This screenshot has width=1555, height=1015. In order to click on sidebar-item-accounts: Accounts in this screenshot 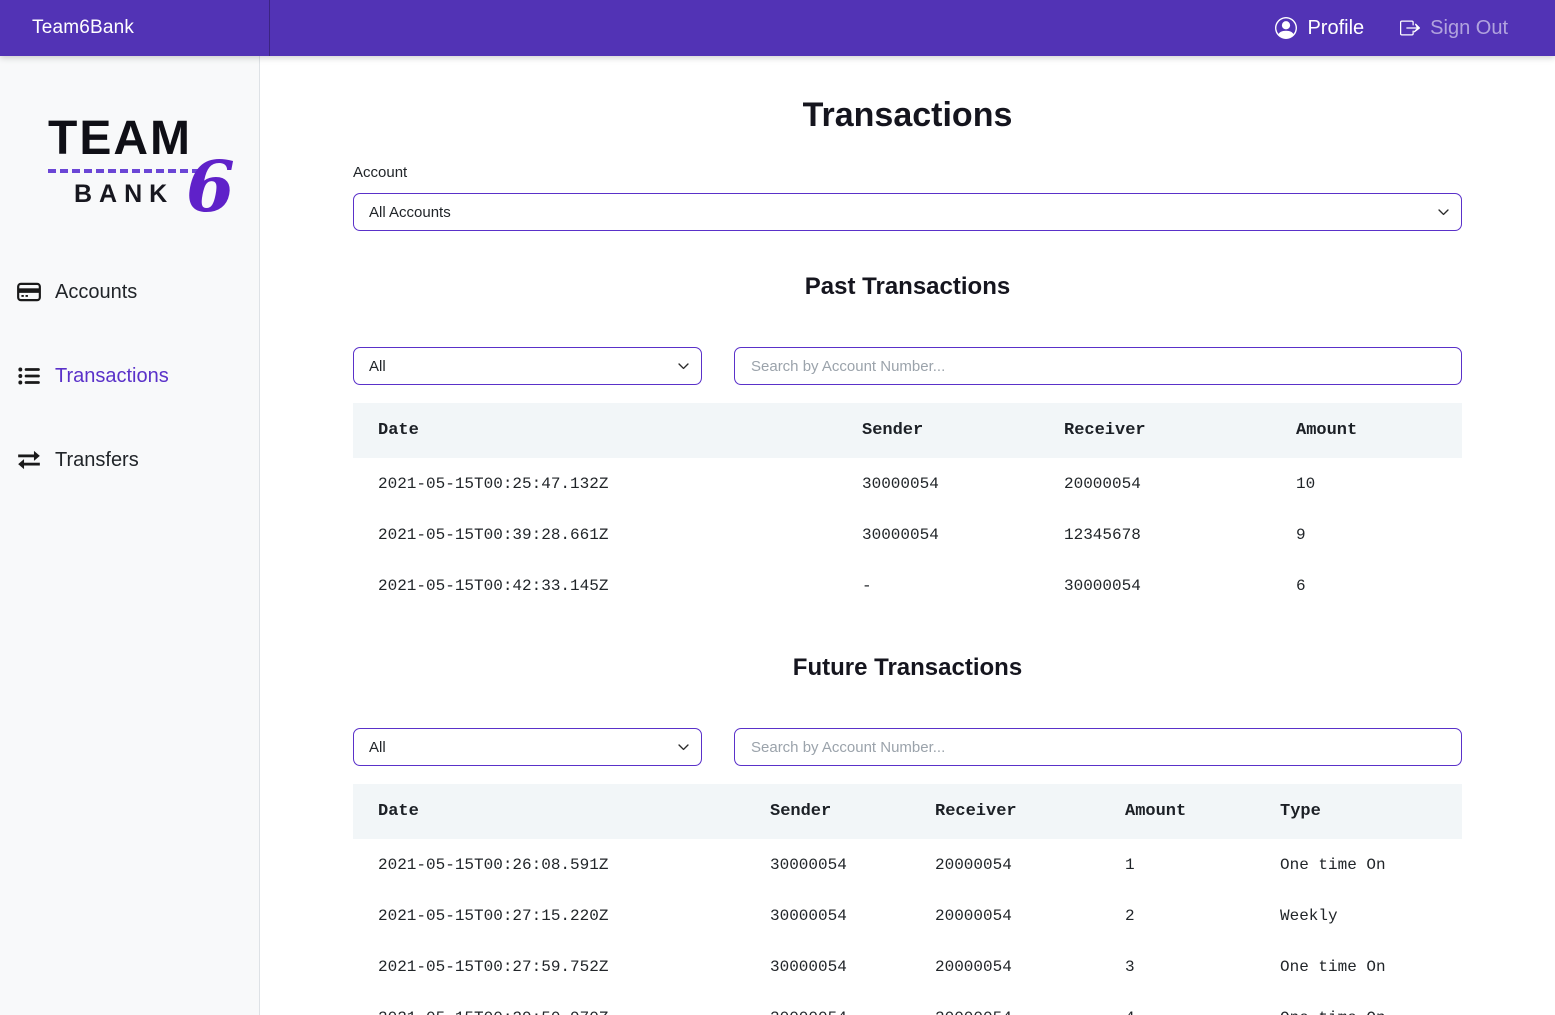, I will do `click(137, 292)`.